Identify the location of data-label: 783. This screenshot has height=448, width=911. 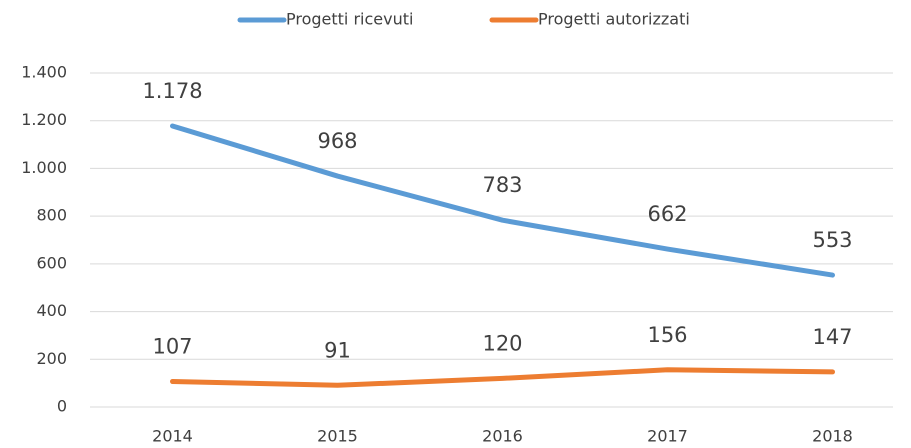
(502, 185).